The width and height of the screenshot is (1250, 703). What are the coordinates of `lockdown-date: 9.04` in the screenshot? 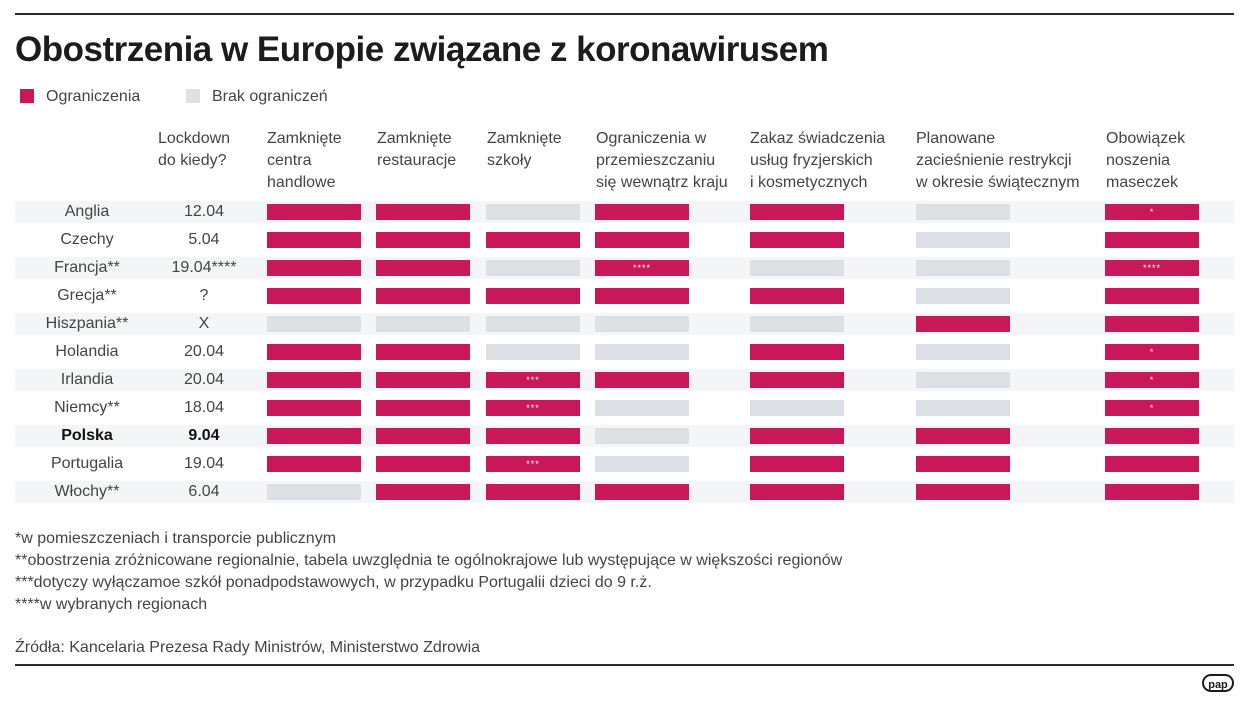 It's located at (204, 435).